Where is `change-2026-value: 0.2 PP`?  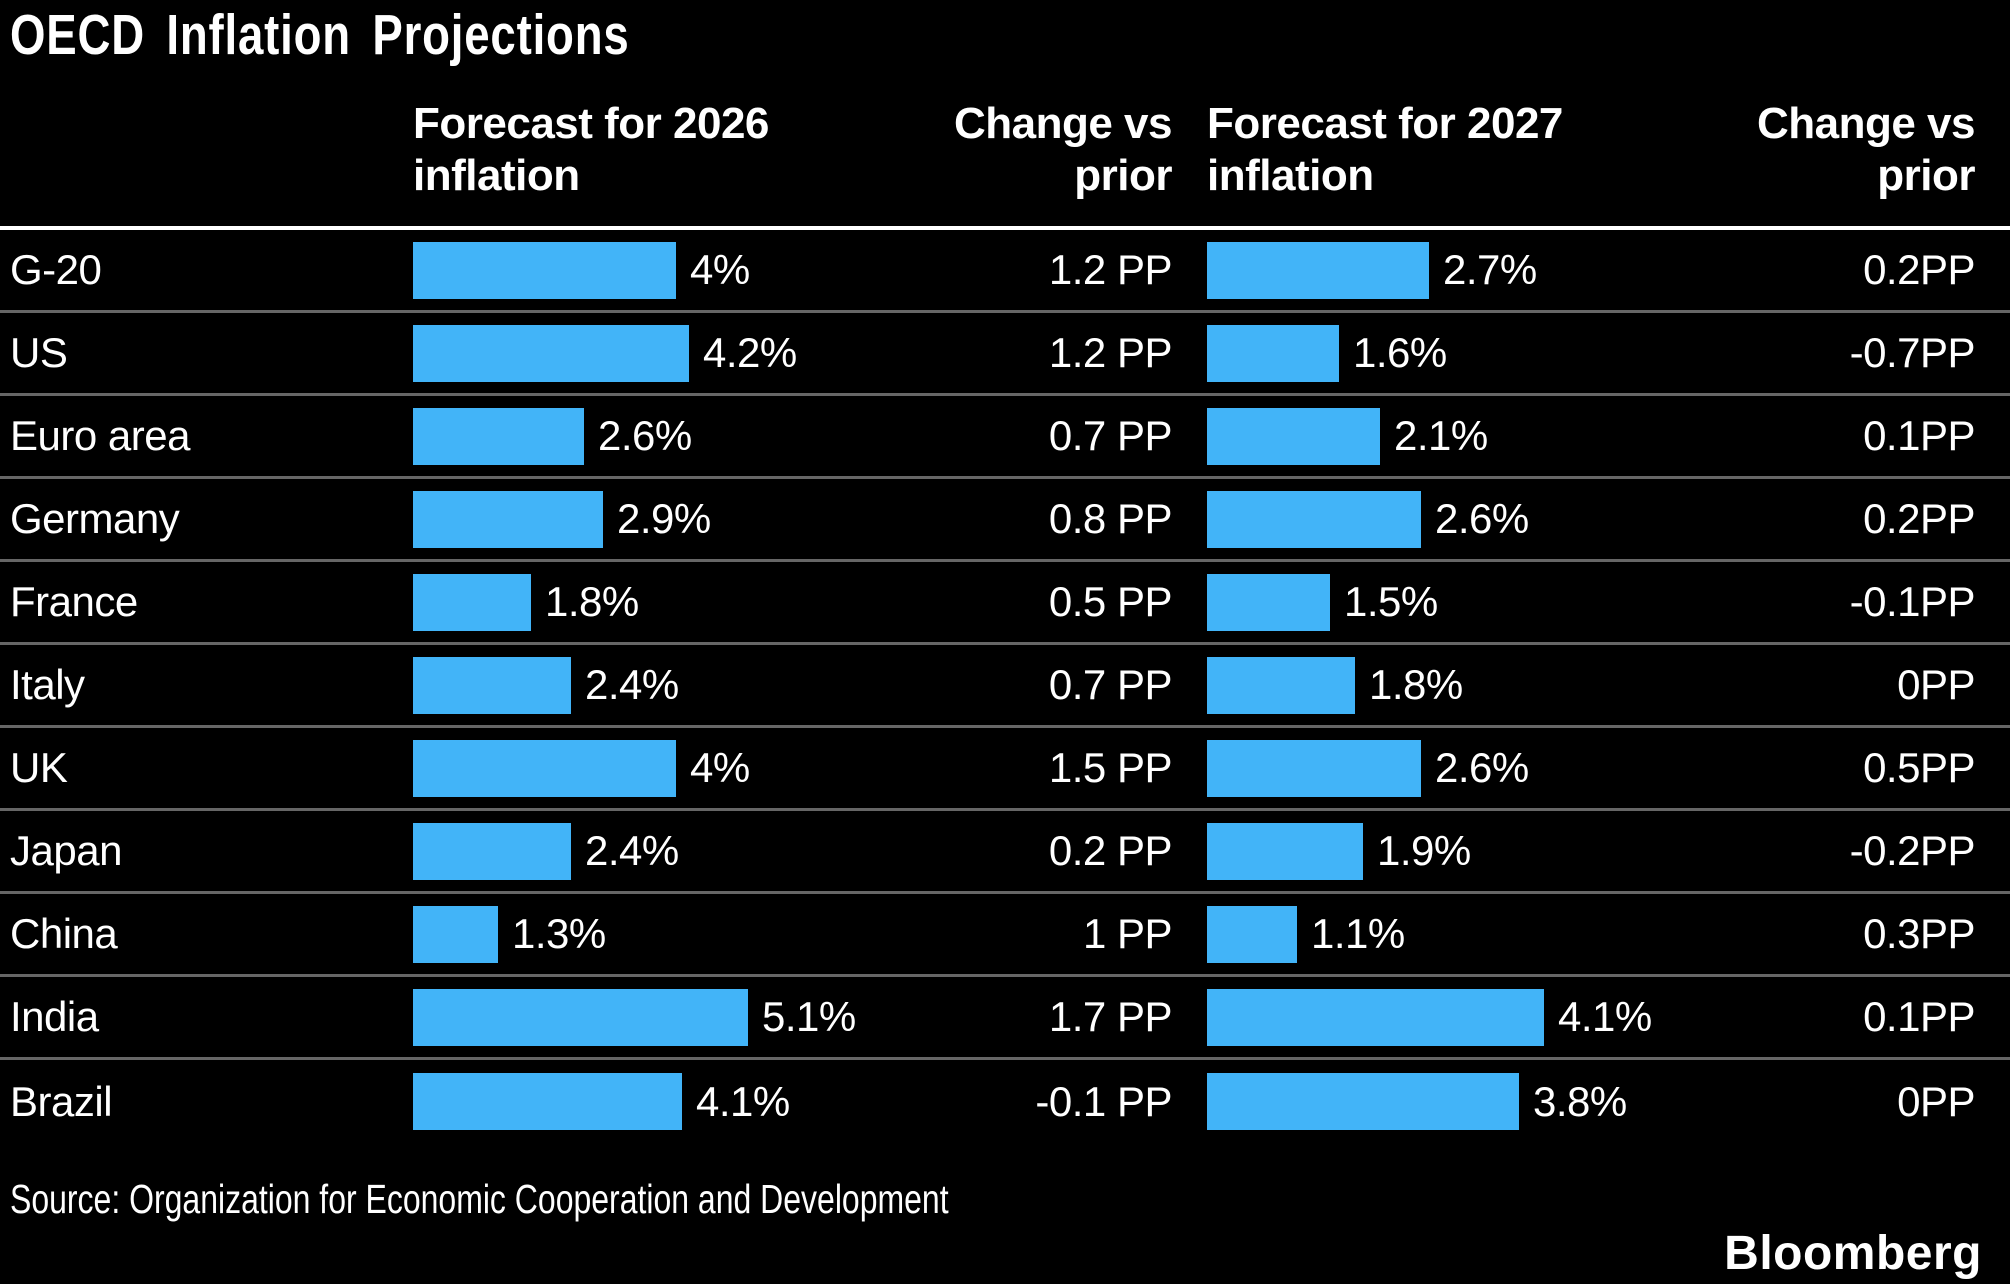
change-2026-value: 0.2 PP is located at coordinates (1110, 850).